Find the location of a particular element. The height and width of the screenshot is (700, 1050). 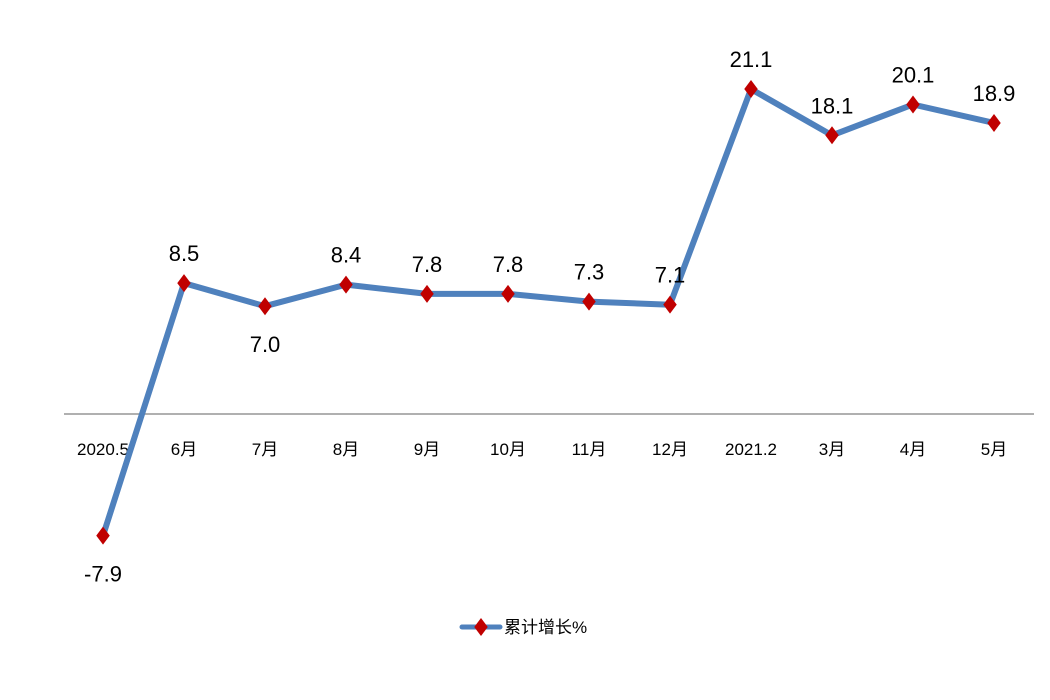

legend: 累计增长% is located at coordinates (523, 627).